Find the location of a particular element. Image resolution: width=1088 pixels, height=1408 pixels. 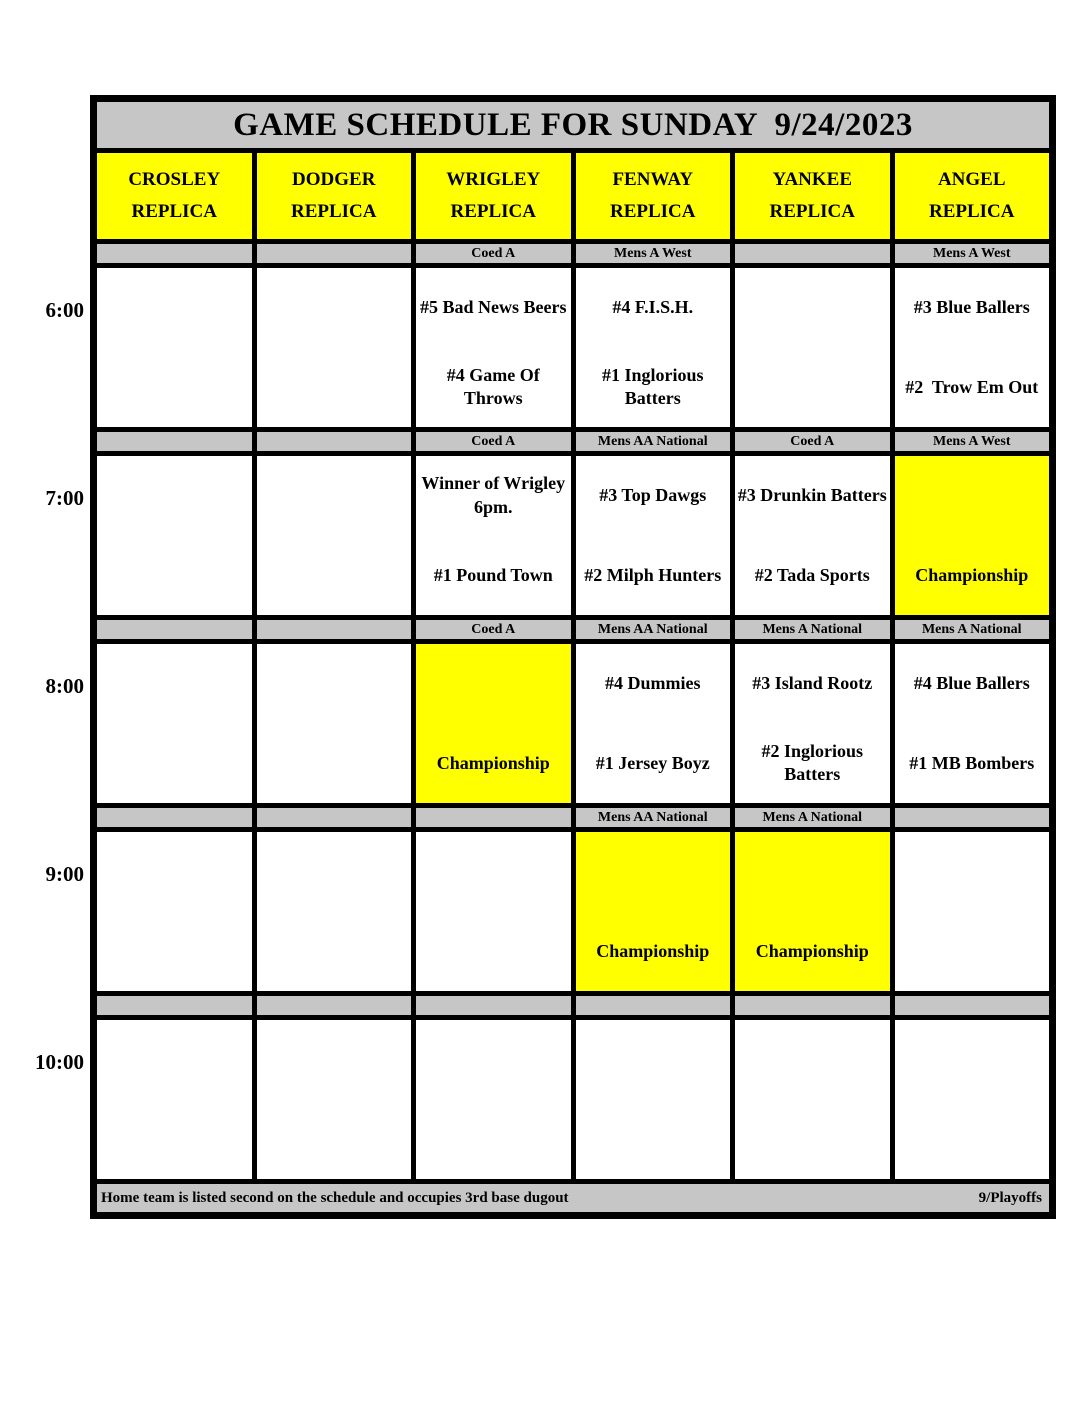

time-label: 10:00 is located at coordinates (59, 1062).